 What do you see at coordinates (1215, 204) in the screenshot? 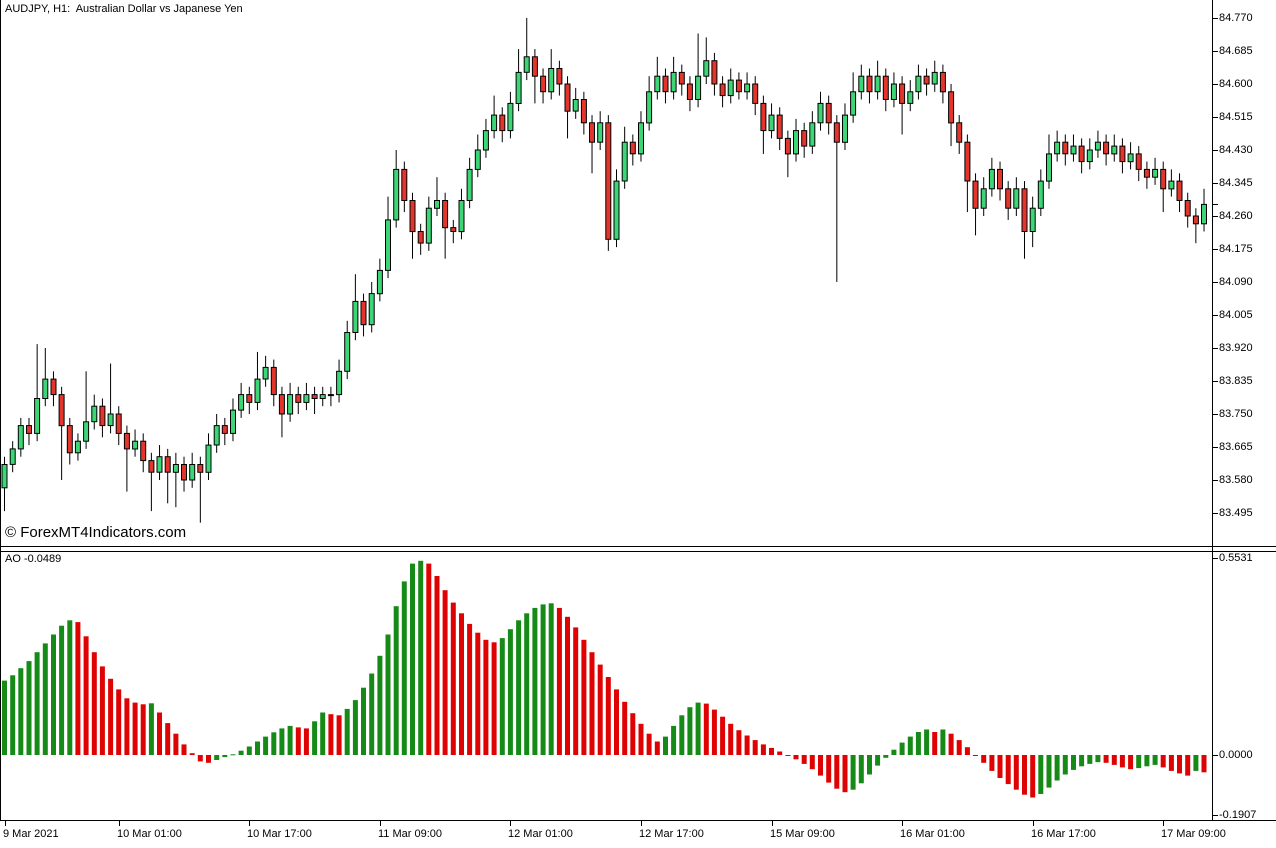
I see `current-price-tick` at bounding box center [1215, 204].